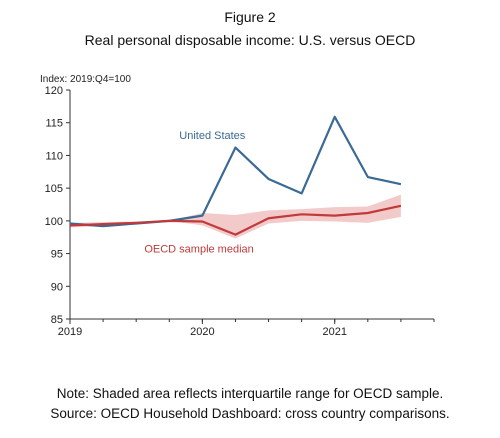 This screenshot has height=438, width=500. I want to click on oecd-series-line, so click(235, 220).